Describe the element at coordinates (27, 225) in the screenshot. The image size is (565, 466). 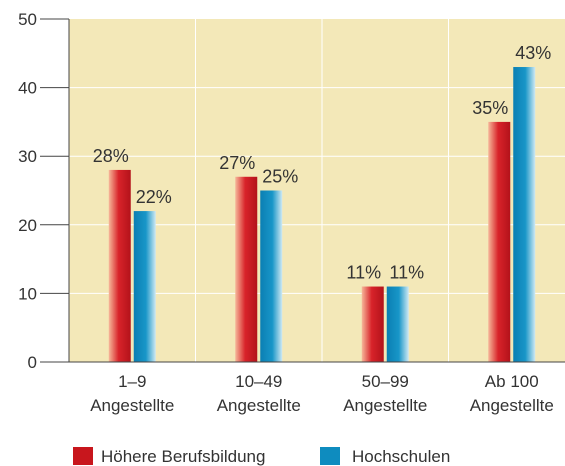
I see `y-tick-label-2: 20` at that location.